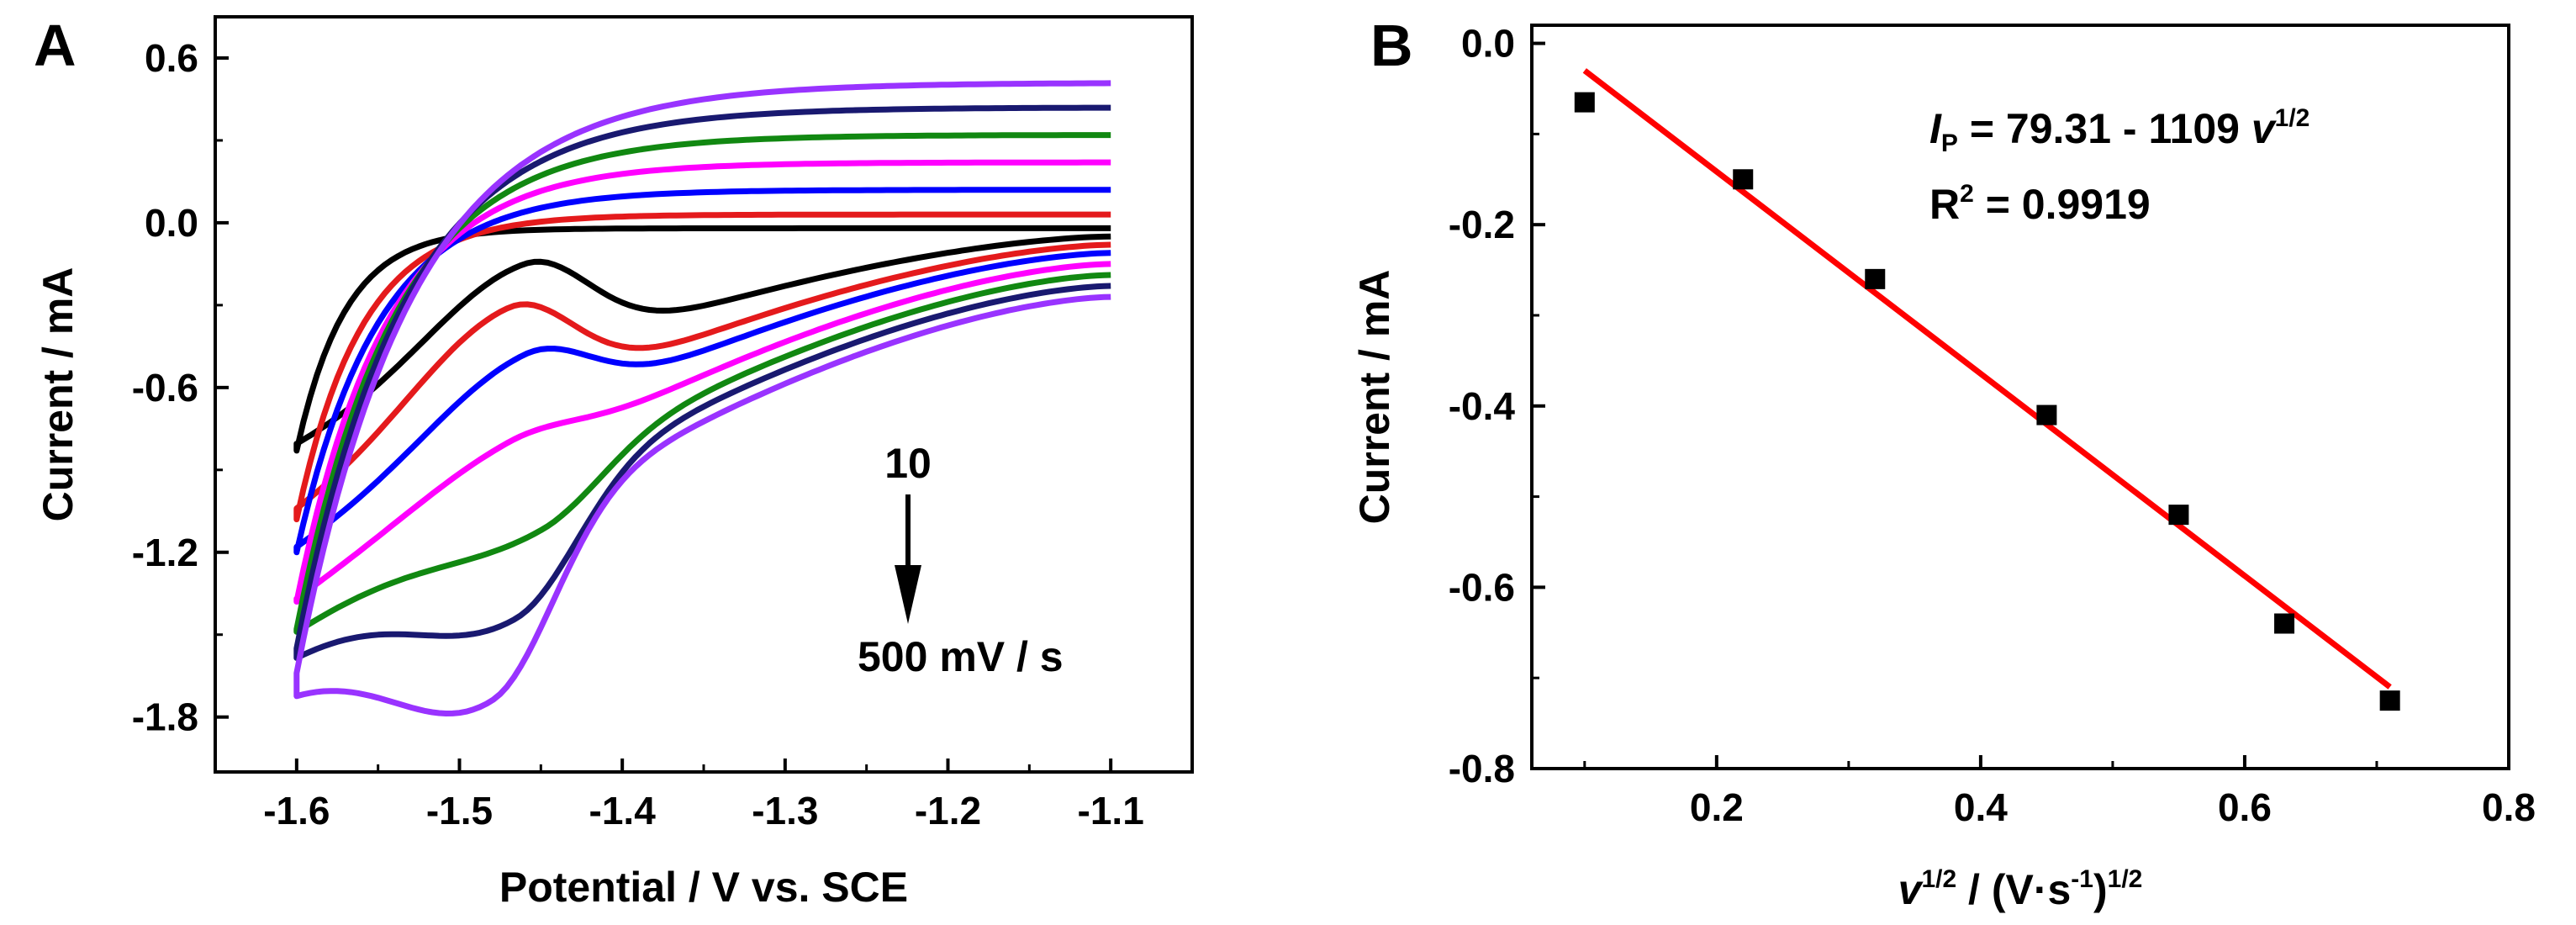 The height and width of the screenshot is (925, 2576). Describe the element at coordinates (165, 553) in the screenshot. I see `y-tick-label-a: -1.2` at that location.